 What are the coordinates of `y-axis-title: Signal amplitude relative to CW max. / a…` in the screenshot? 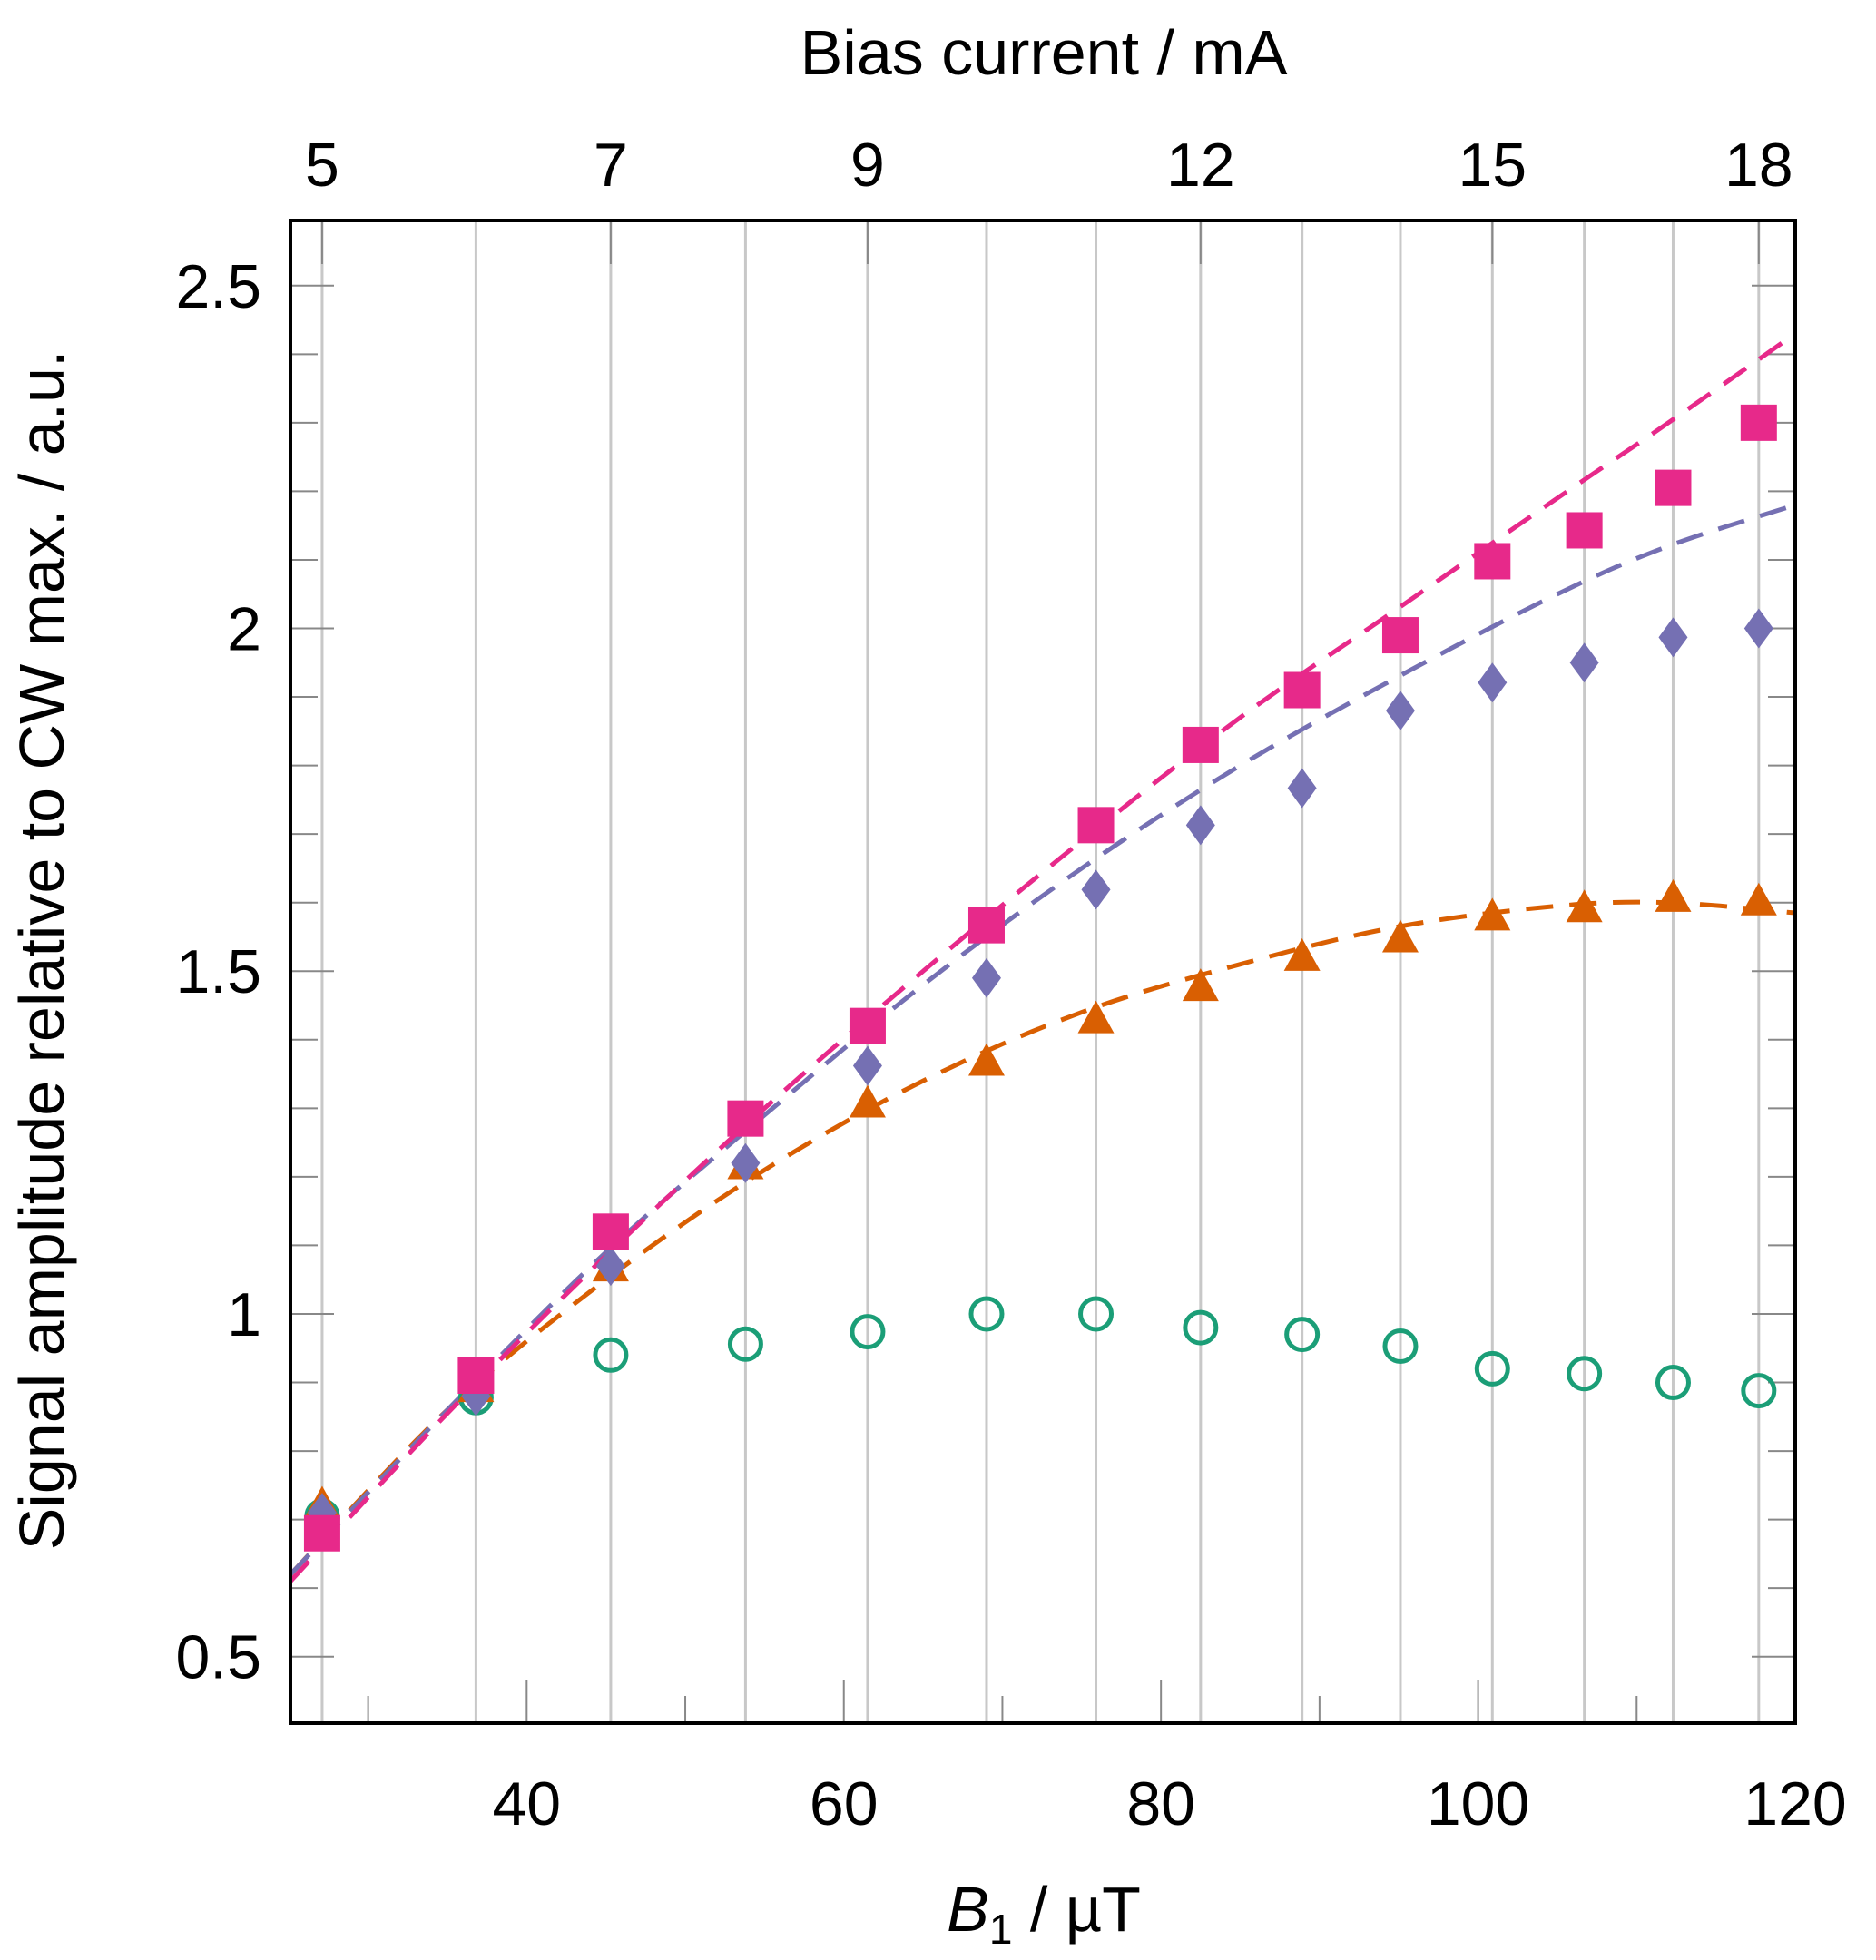 It's located at (41, 950).